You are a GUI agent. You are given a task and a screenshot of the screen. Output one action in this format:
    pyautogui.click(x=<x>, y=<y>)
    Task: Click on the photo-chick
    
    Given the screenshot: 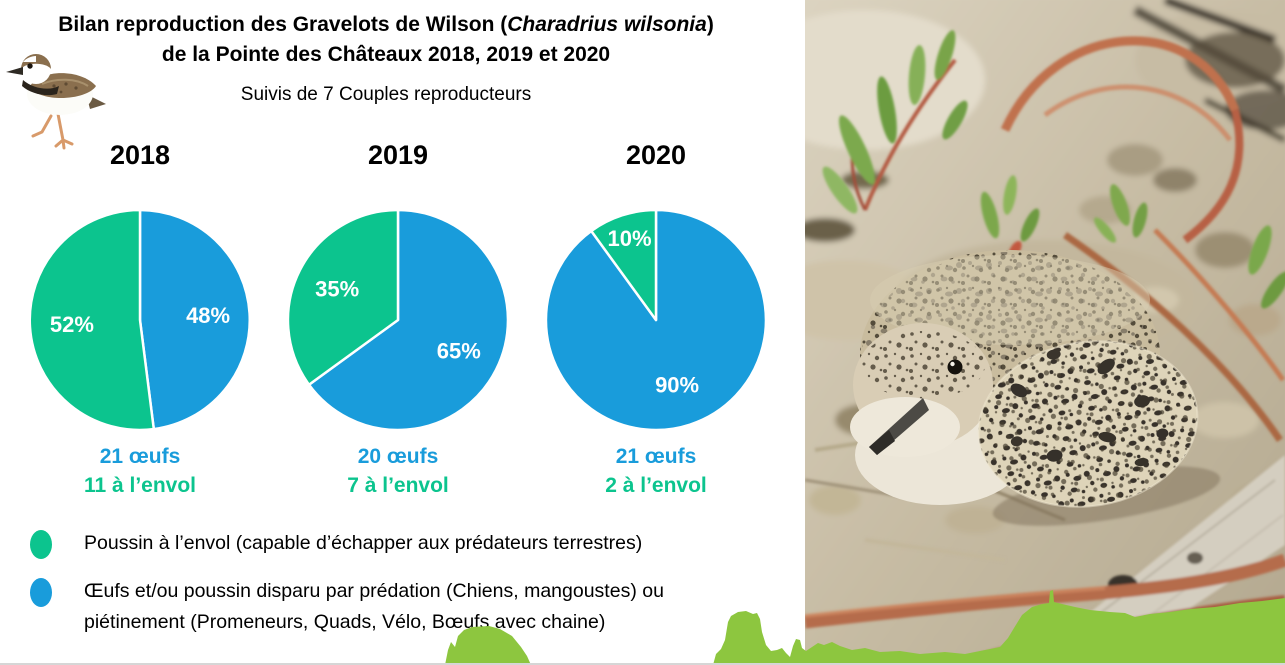 What is the action you would take?
    pyautogui.click(x=1005, y=377)
    